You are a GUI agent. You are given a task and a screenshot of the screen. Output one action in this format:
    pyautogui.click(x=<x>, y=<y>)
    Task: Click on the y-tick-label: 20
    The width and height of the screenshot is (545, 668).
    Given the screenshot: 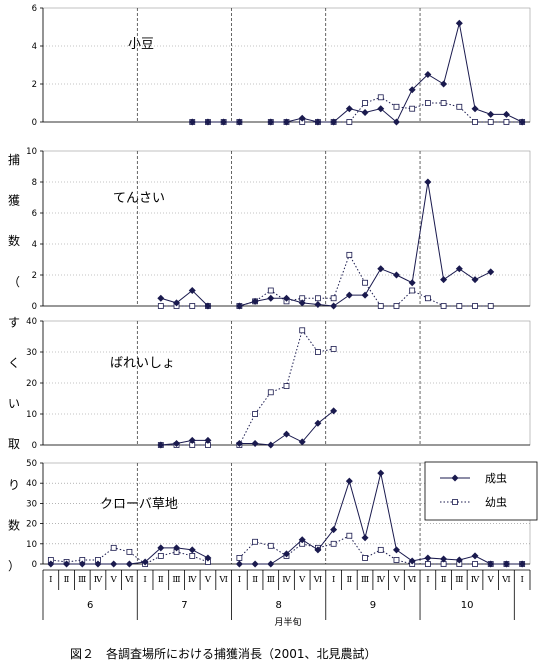 What is the action you would take?
    pyautogui.click(x=31, y=525)
    